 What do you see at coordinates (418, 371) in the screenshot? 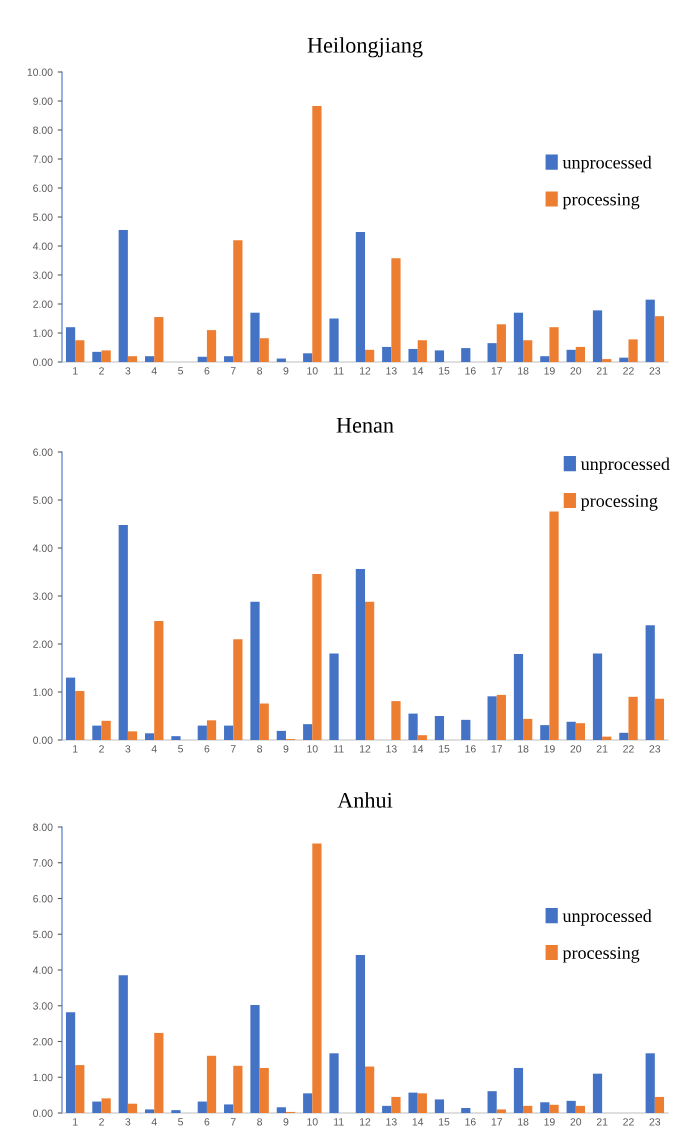
I see `x-tick-label: 14` at bounding box center [418, 371].